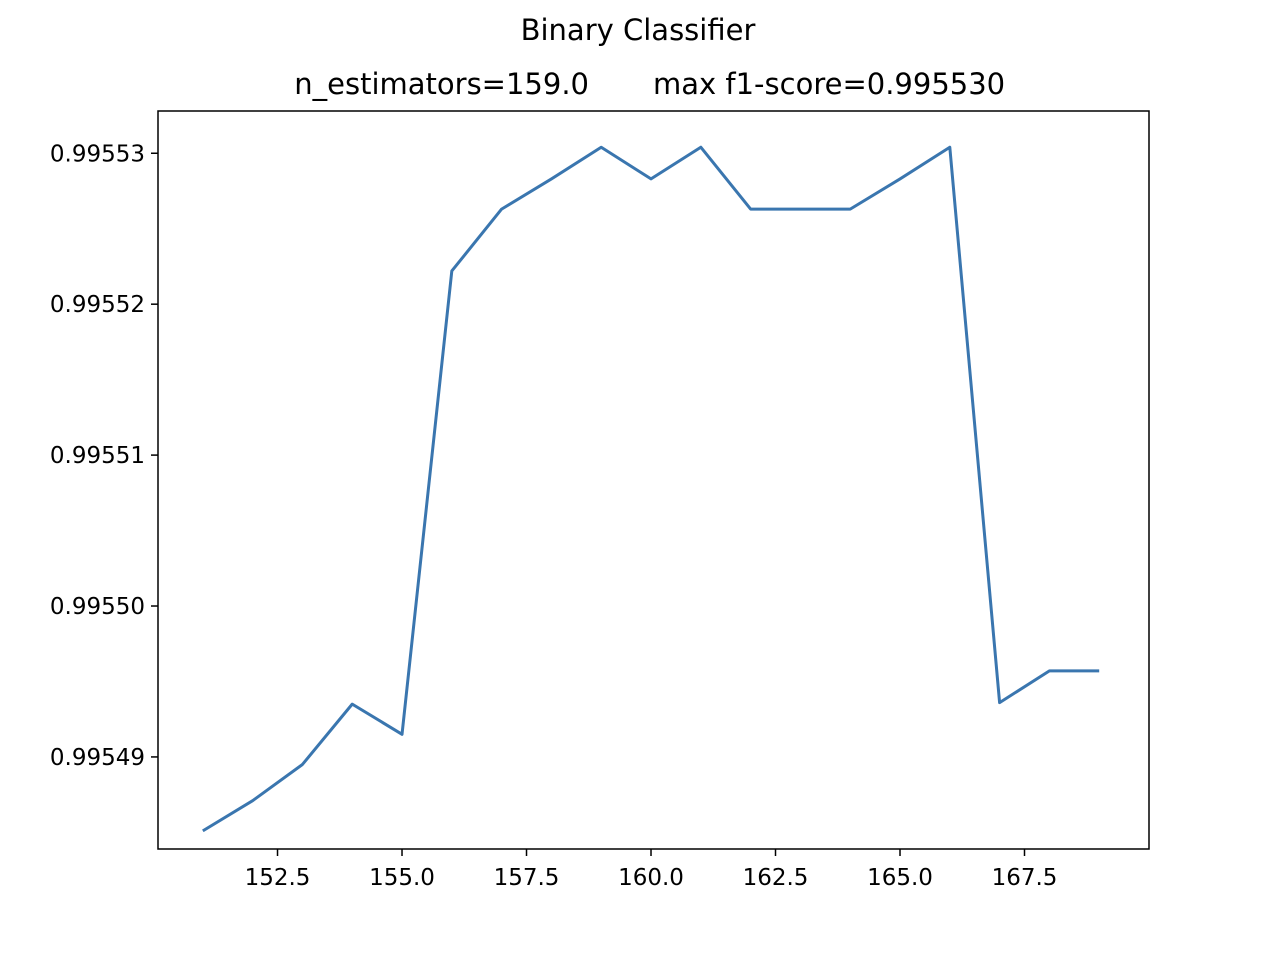  Describe the element at coordinates (278, 878) in the screenshot. I see `x-tick-label: 152.5` at that location.